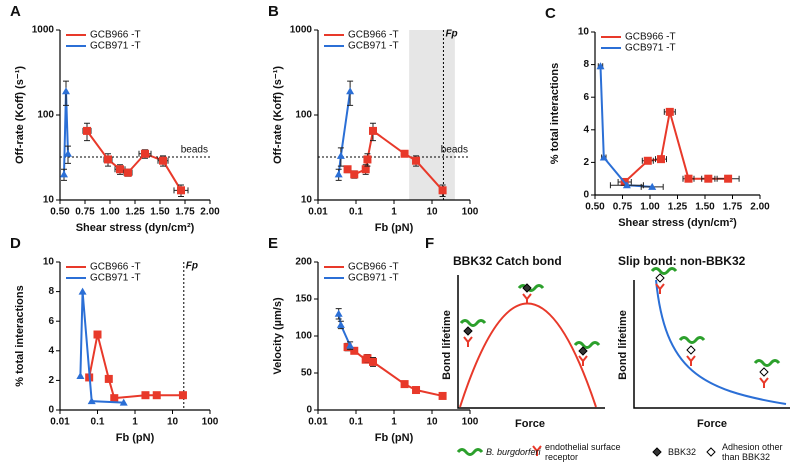 The height and width of the screenshot is (471, 800). I want to click on x-tick-label: 0.1, so click(98, 422).